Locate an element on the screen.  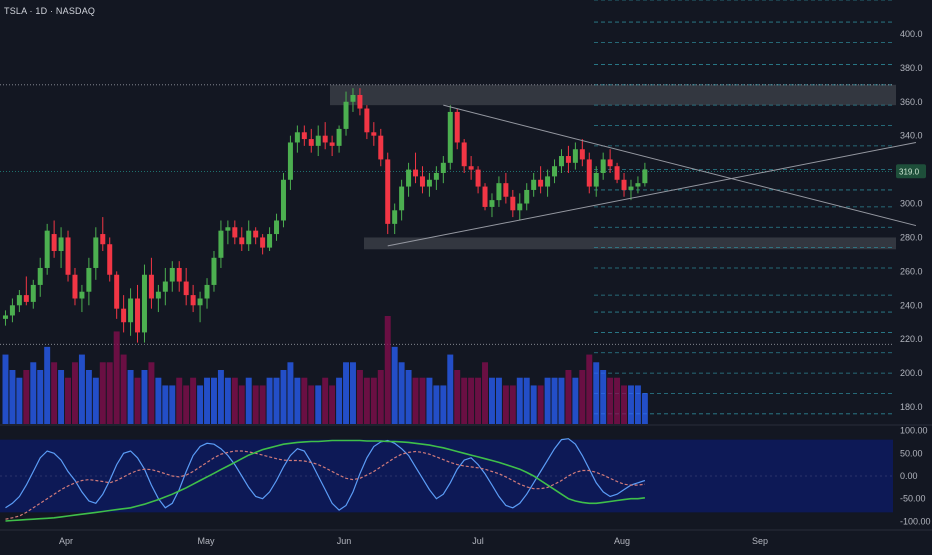
price-axis-label: 180.0 is located at coordinates (911, 407).